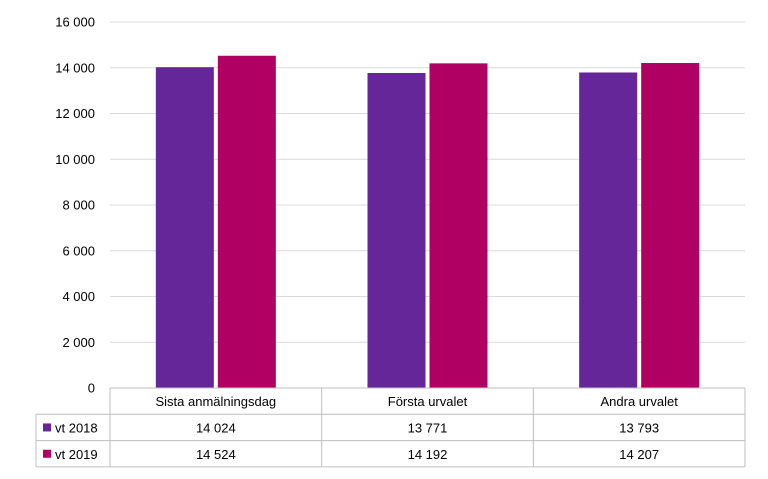  I want to click on y-tick-label: 4 000, so click(78, 296).